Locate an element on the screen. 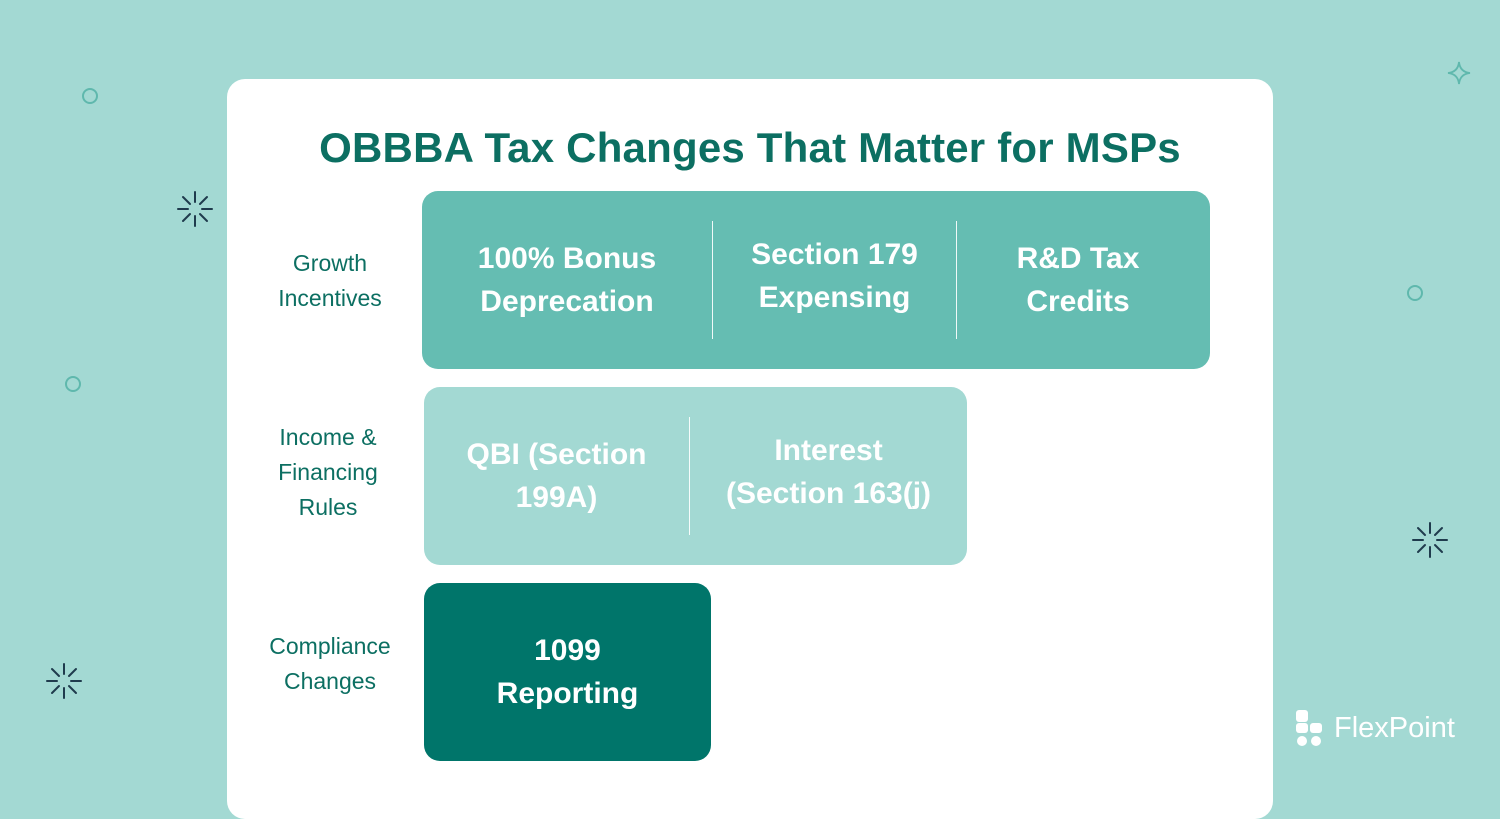  item-section-179: Section 179 Expensing is located at coordinates (834, 276).